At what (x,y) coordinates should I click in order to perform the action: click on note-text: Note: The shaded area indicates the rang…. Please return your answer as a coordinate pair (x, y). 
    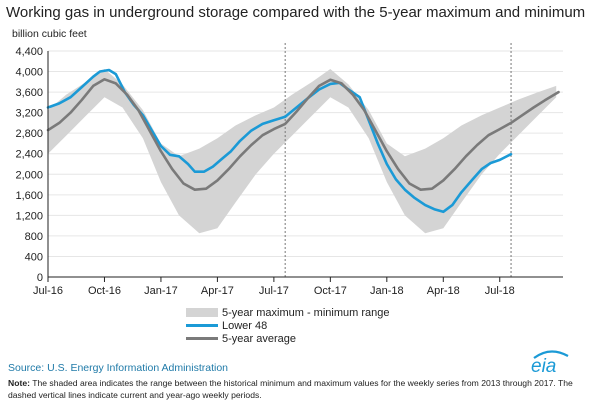
    Looking at the image, I should click on (297, 389).